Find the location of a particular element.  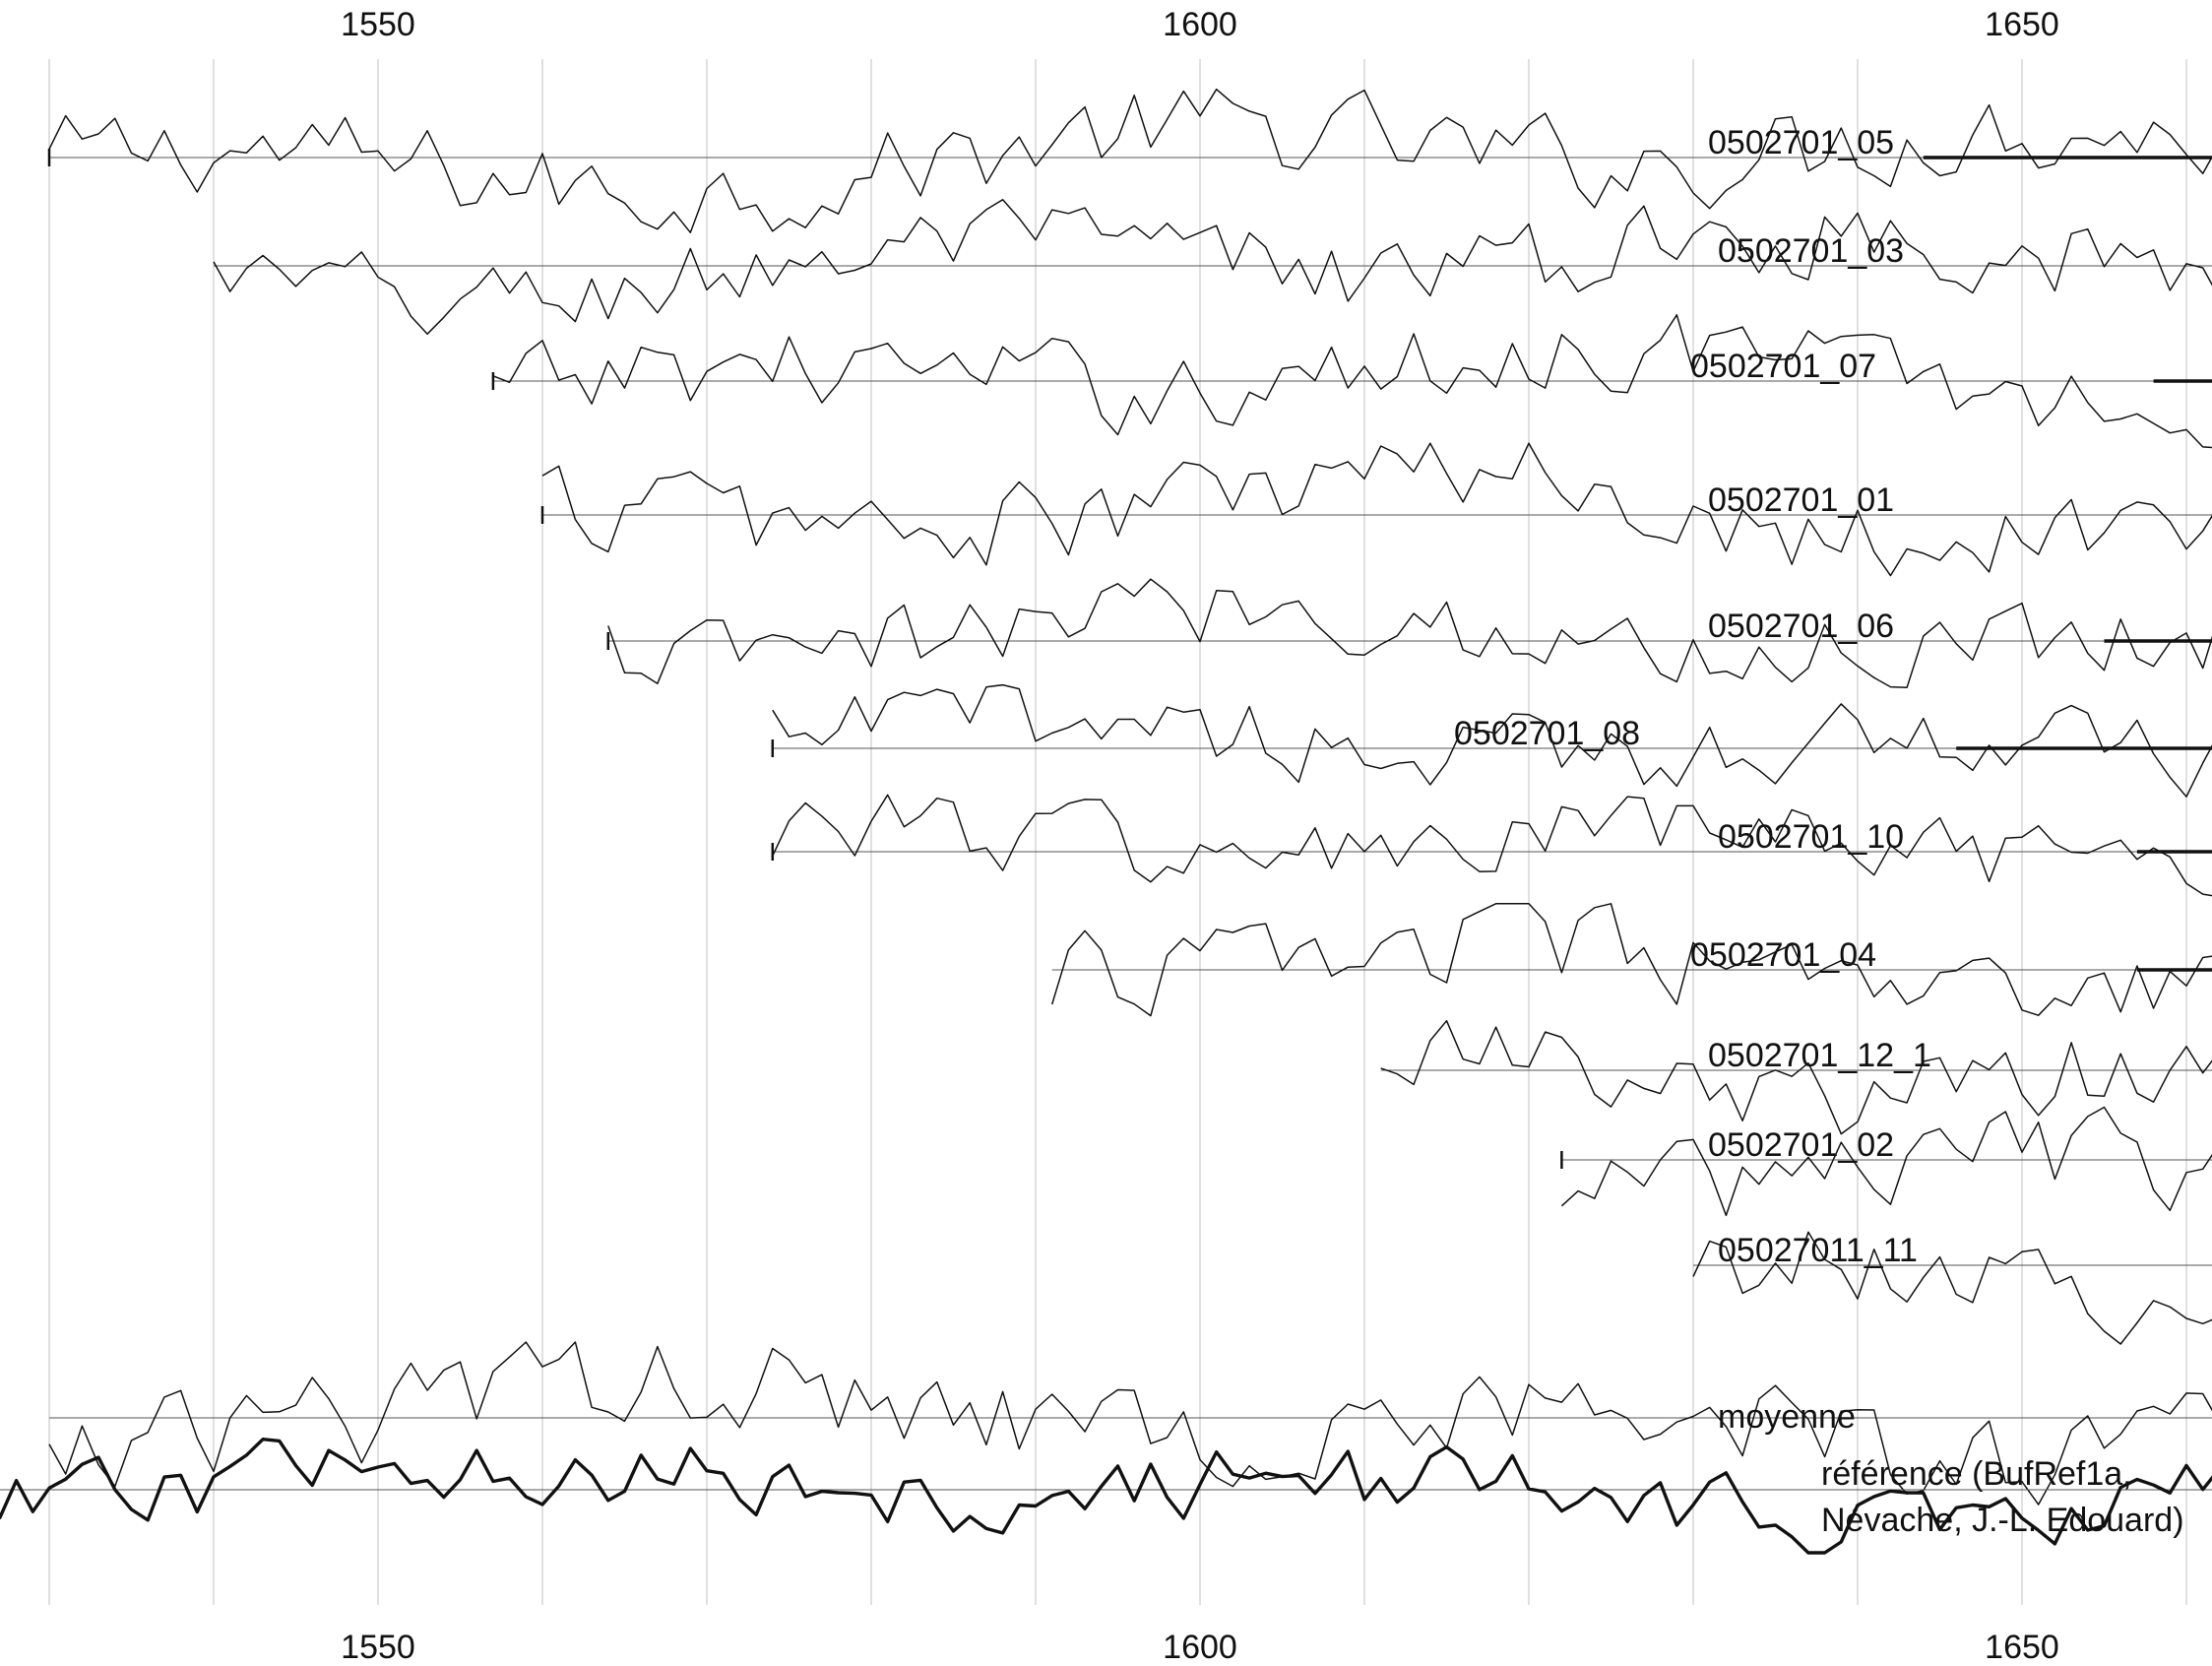

x-tick-label-bottom: 1550 is located at coordinates (378, 1647).